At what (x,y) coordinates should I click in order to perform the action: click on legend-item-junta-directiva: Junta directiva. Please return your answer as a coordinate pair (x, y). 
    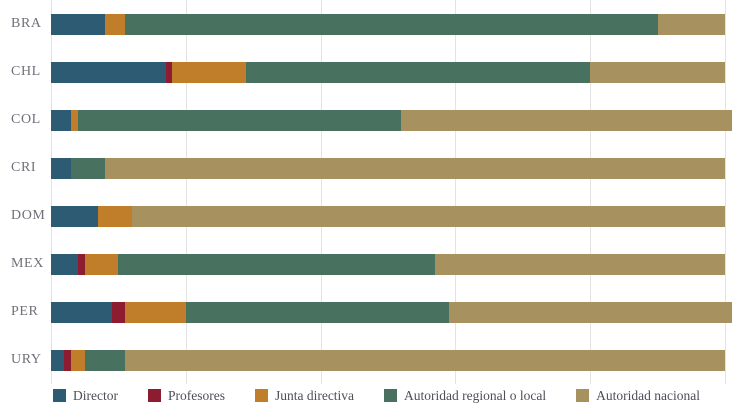
    Looking at the image, I should click on (304, 395).